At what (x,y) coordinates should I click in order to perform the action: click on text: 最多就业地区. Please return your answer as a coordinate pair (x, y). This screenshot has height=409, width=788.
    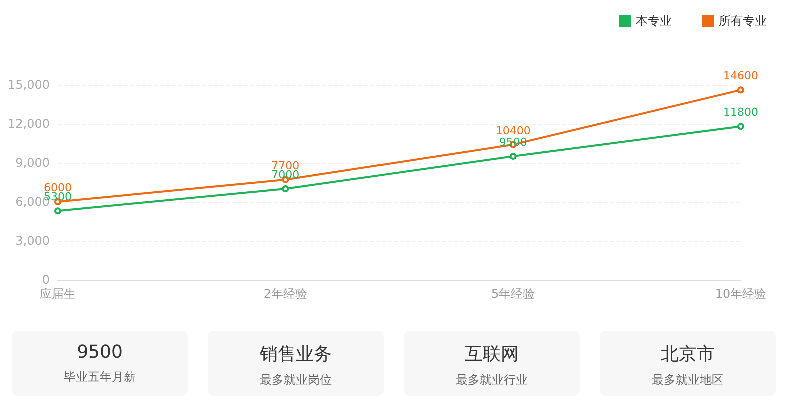
    Looking at the image, I should click on (688, 380).